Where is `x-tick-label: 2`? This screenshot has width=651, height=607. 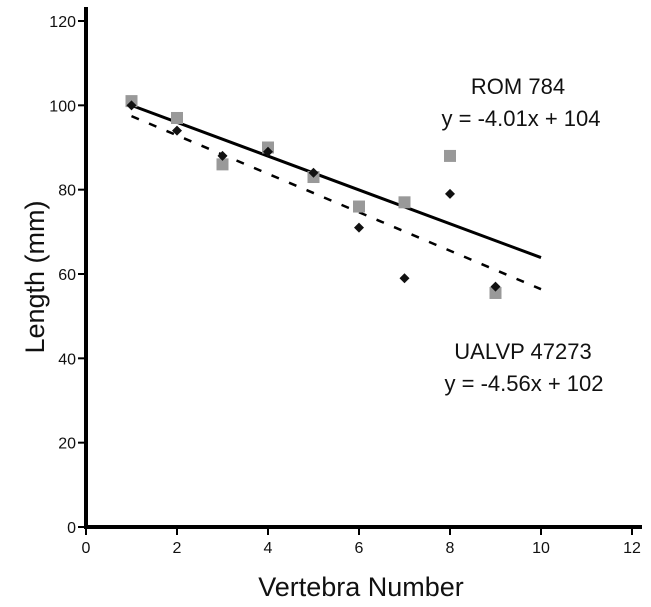
x-tick-label: 2 is located at coordinates (177, 548).